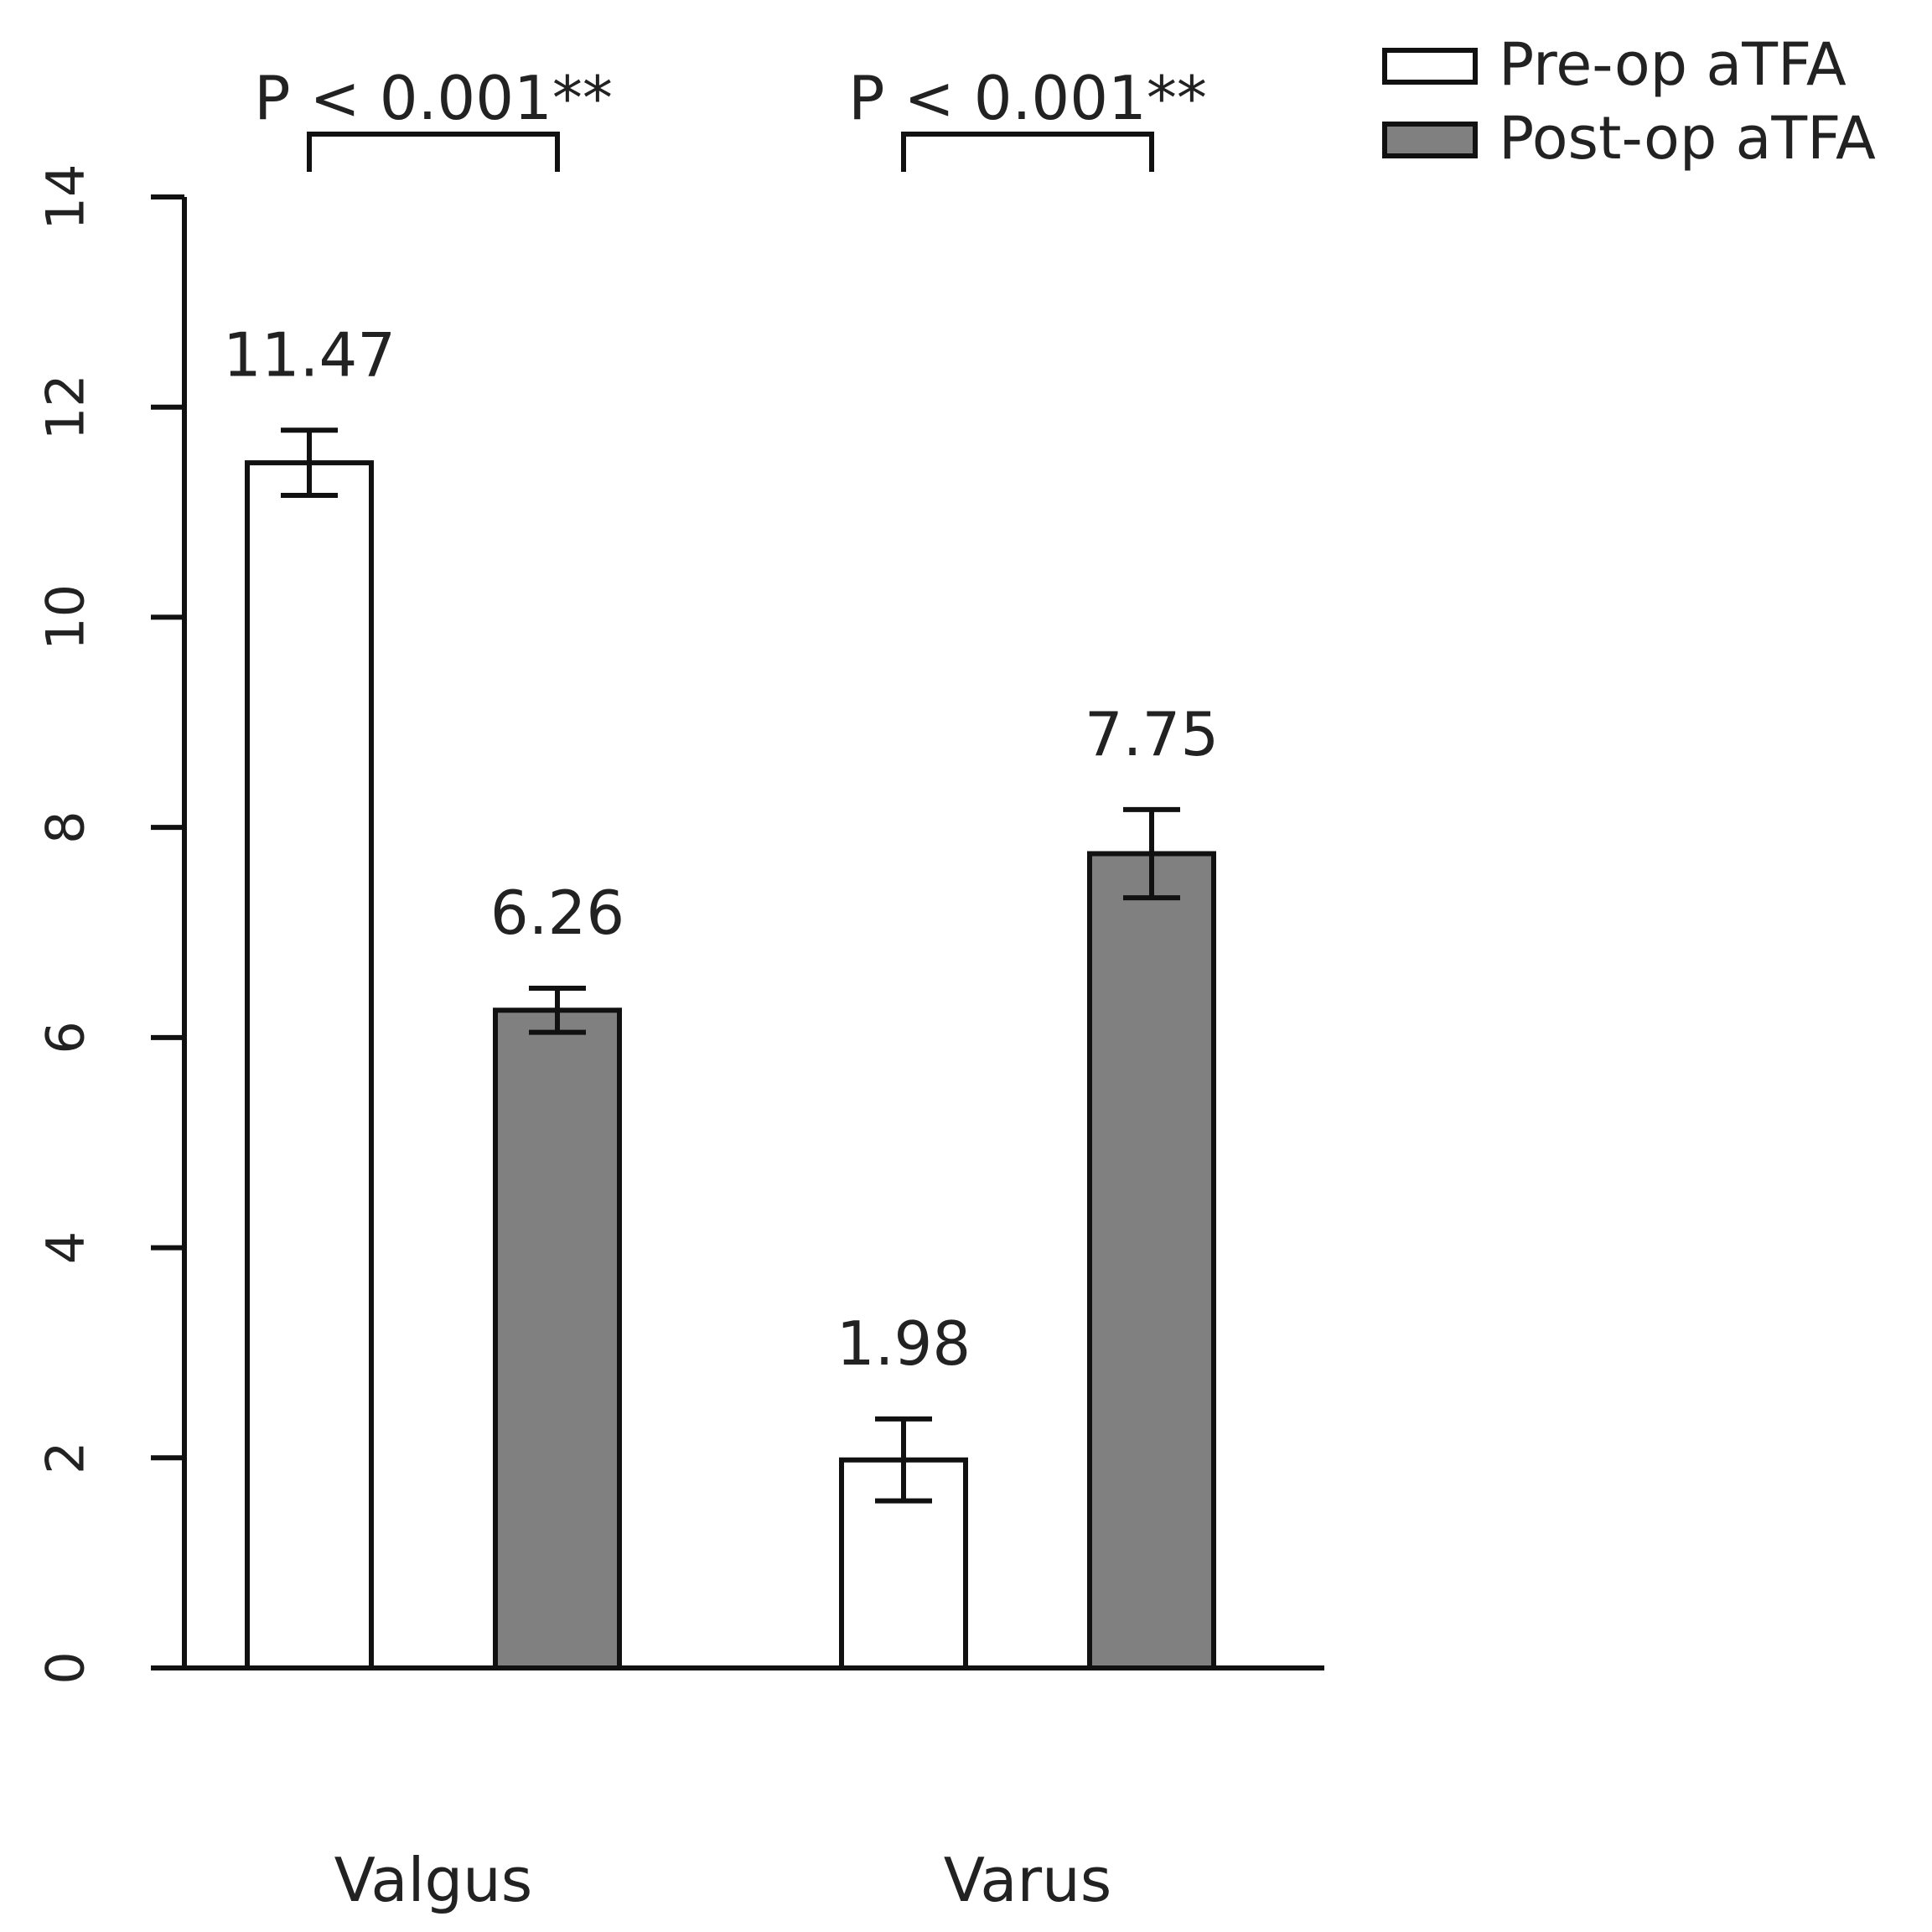  What do you see at coordinates (65, 197) in the screenshot?
I see `y-tick-label: 14` at bounding box center [65, 197].